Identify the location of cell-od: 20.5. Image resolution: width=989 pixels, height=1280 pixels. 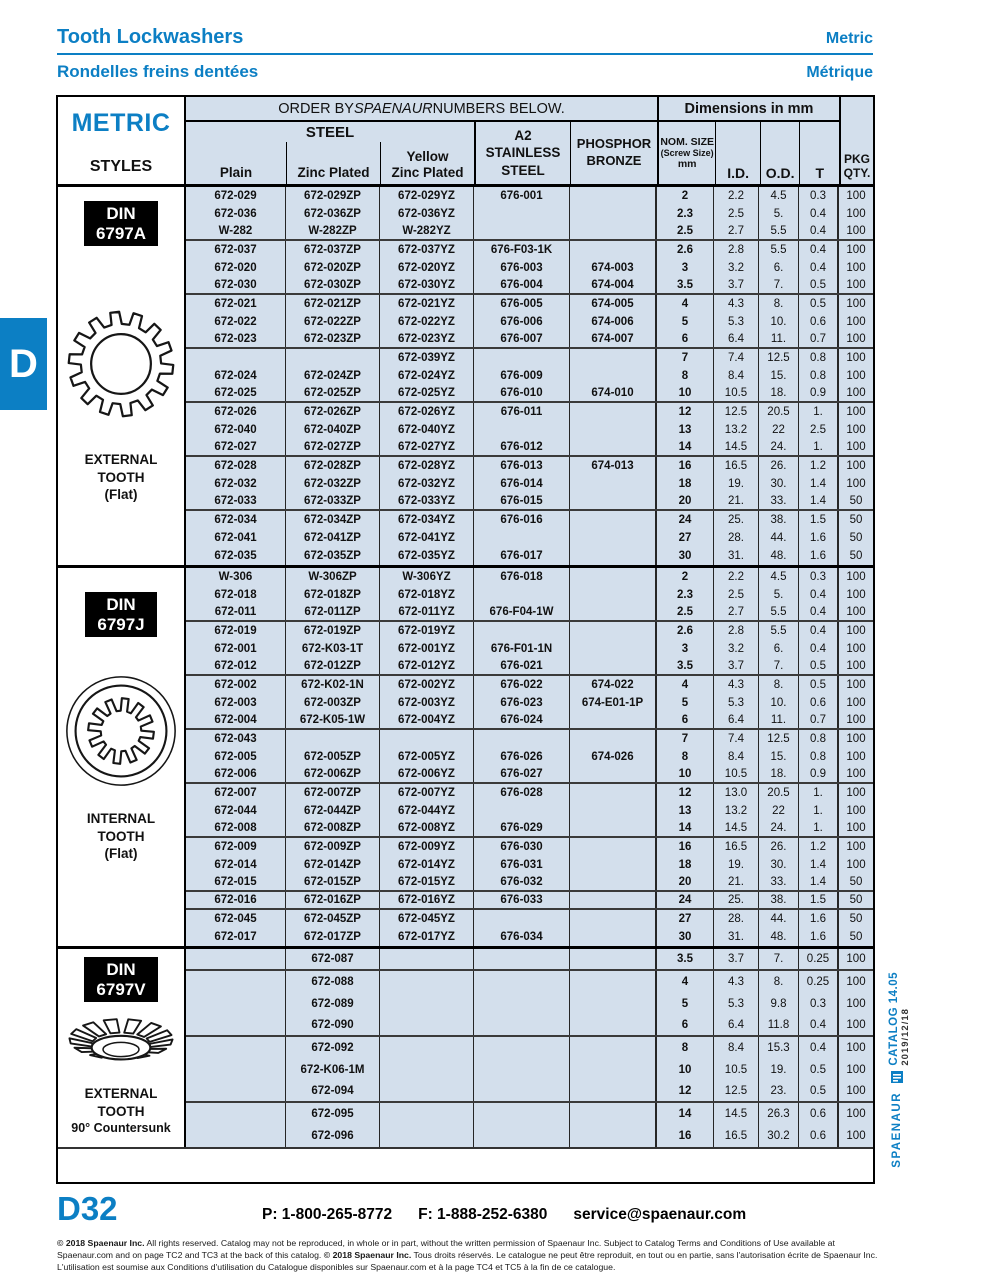
(779, 793).